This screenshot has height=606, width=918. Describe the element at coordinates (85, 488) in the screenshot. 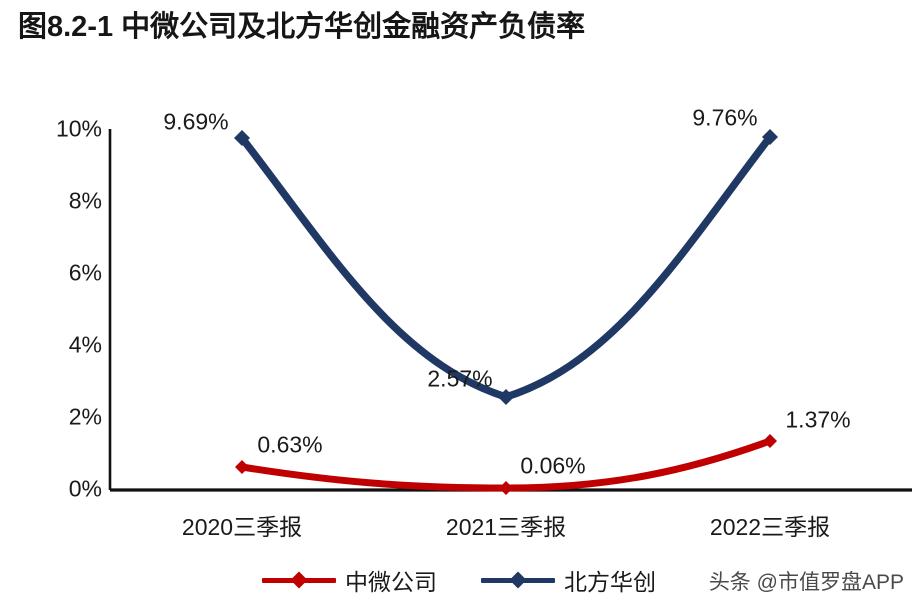

I see `y-tick-label: 0%` at that location.